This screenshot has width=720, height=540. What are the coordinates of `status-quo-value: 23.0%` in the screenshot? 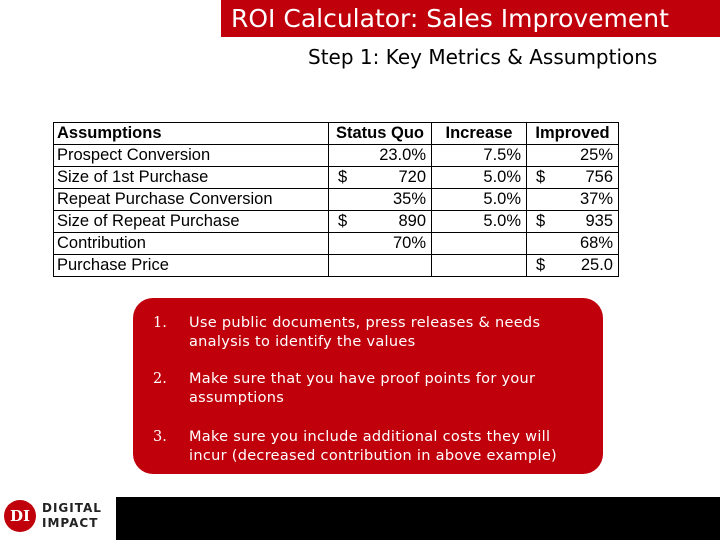 It's located at (402, 155).